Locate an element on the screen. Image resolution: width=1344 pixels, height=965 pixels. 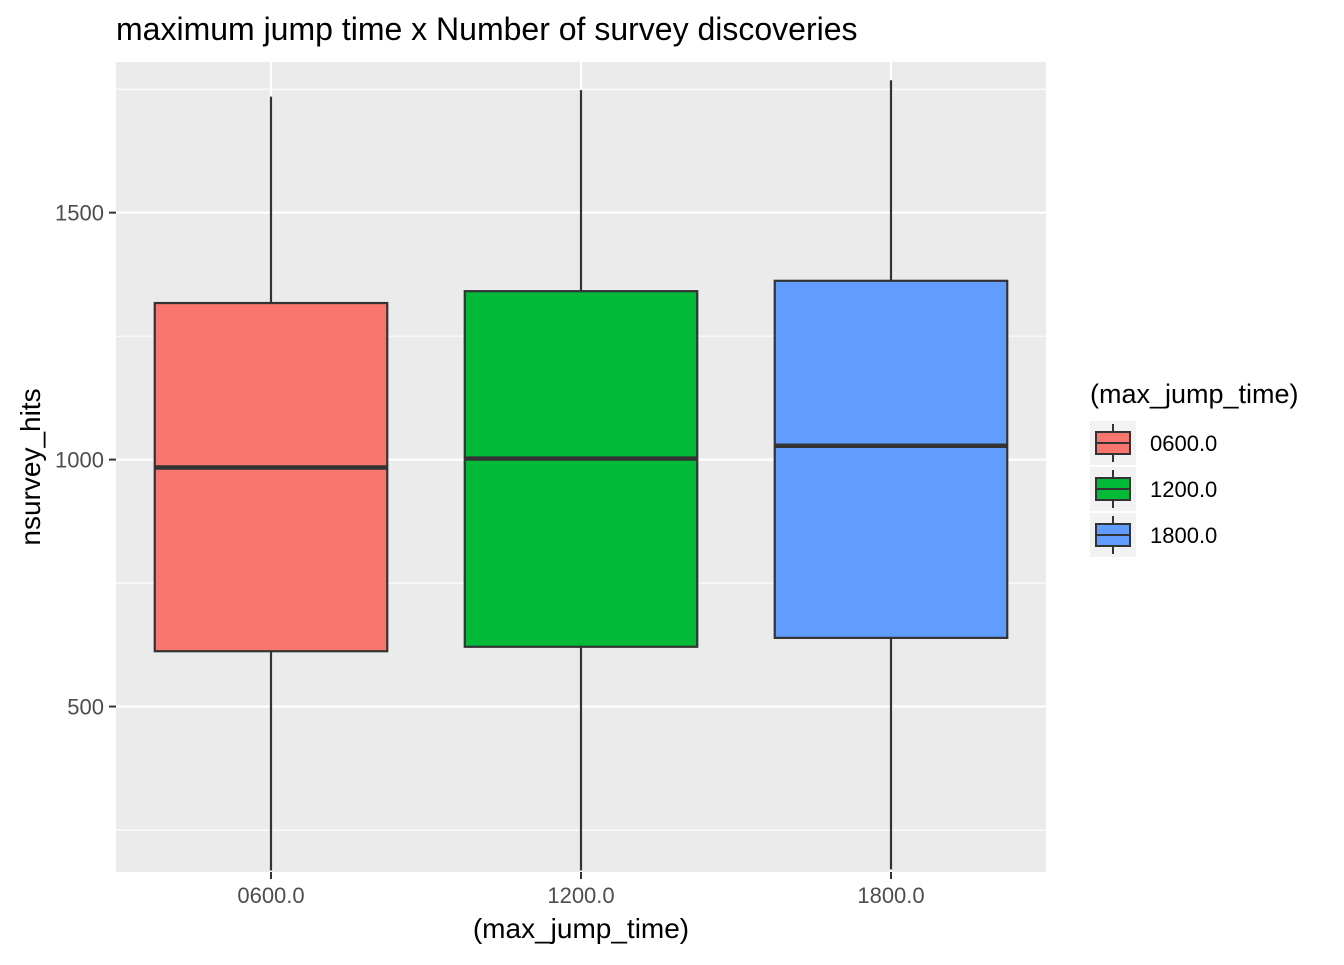
legend-label: 1200.0 is located at coordinates (1183, 489).